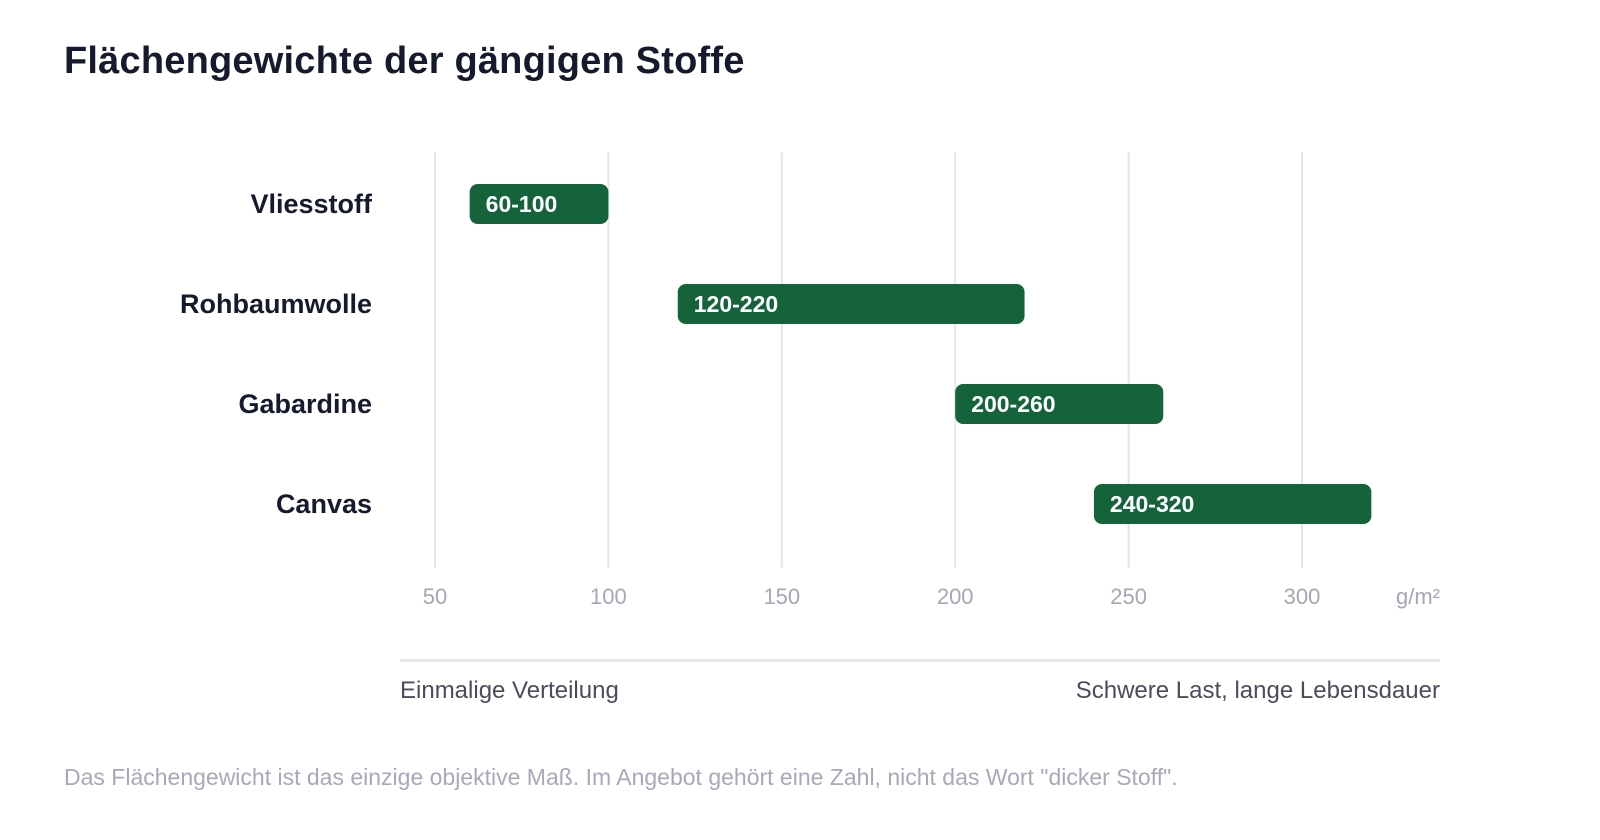 The height and width of the screenshot is (840, 1600). What do you see at coordinates (522, 204) in the screenshot?
I see `bar-value-label: 60-100` at bounding box center [522, 204].